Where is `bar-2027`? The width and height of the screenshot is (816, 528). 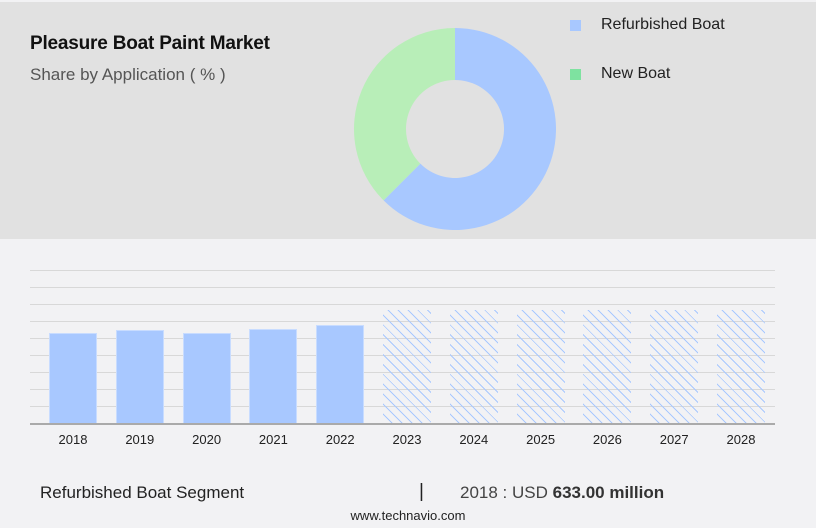 bar-2027 is located at coordinates (674, 366).